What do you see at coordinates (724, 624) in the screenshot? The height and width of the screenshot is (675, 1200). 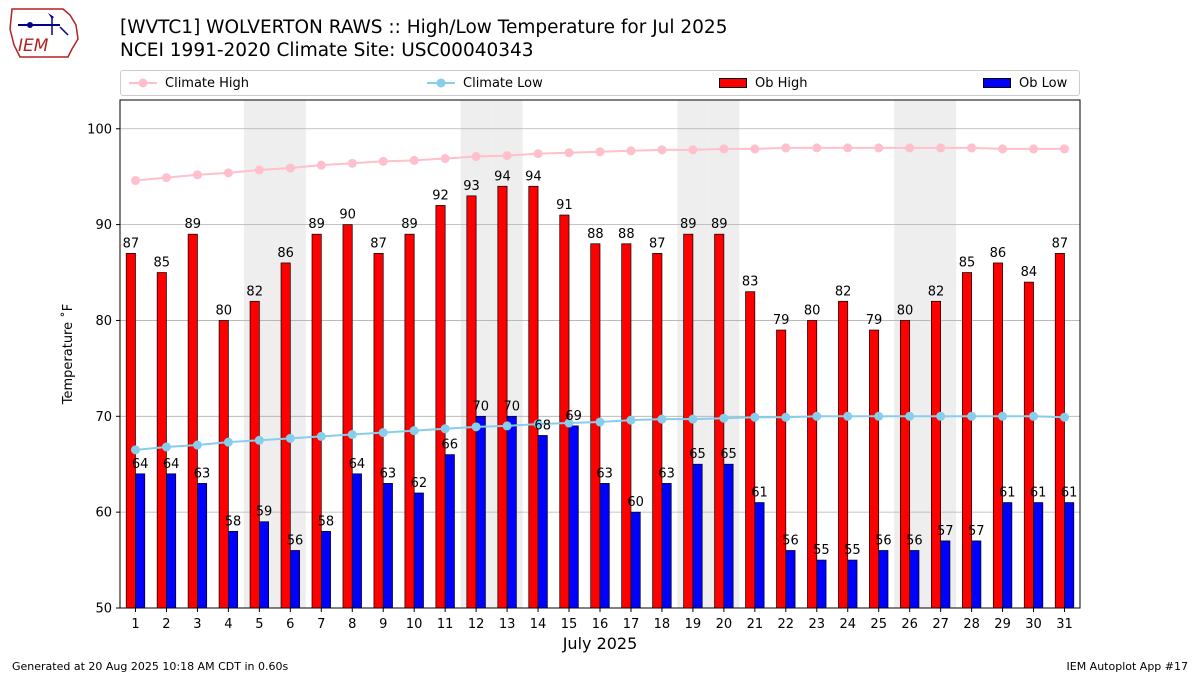 I see `x-tick-label: 20` at bounding box center [724, 624].